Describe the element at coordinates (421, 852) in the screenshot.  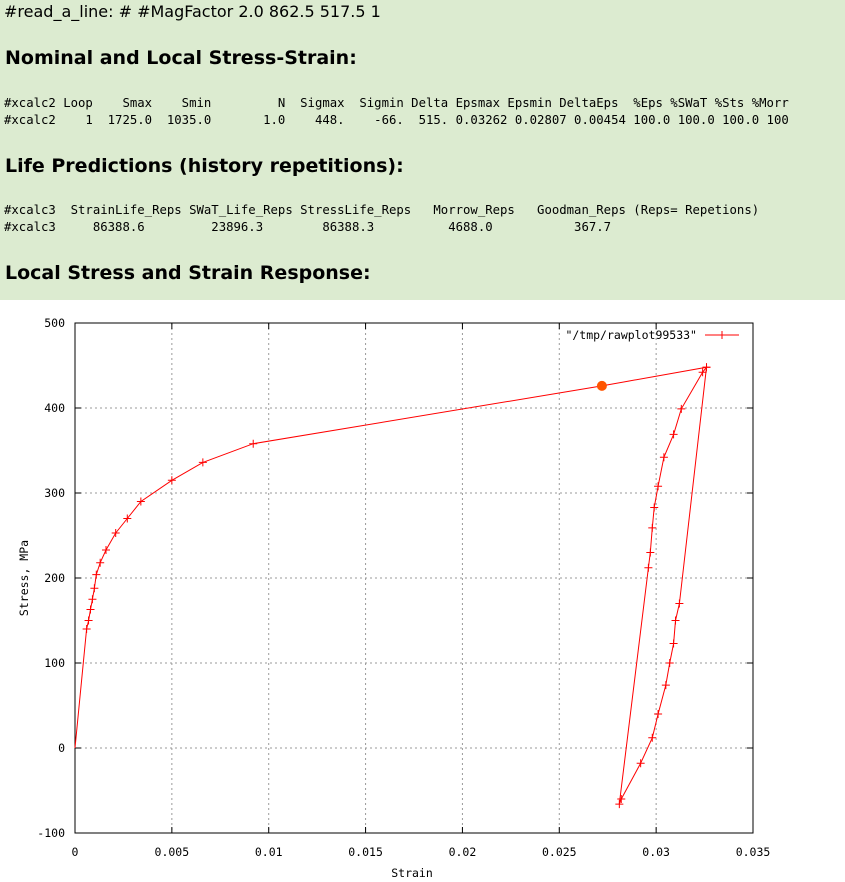
I see `x-tick-labels: 0 0.005 0.01 0.015 0.02 0.025 0.03 0.035` at that location.